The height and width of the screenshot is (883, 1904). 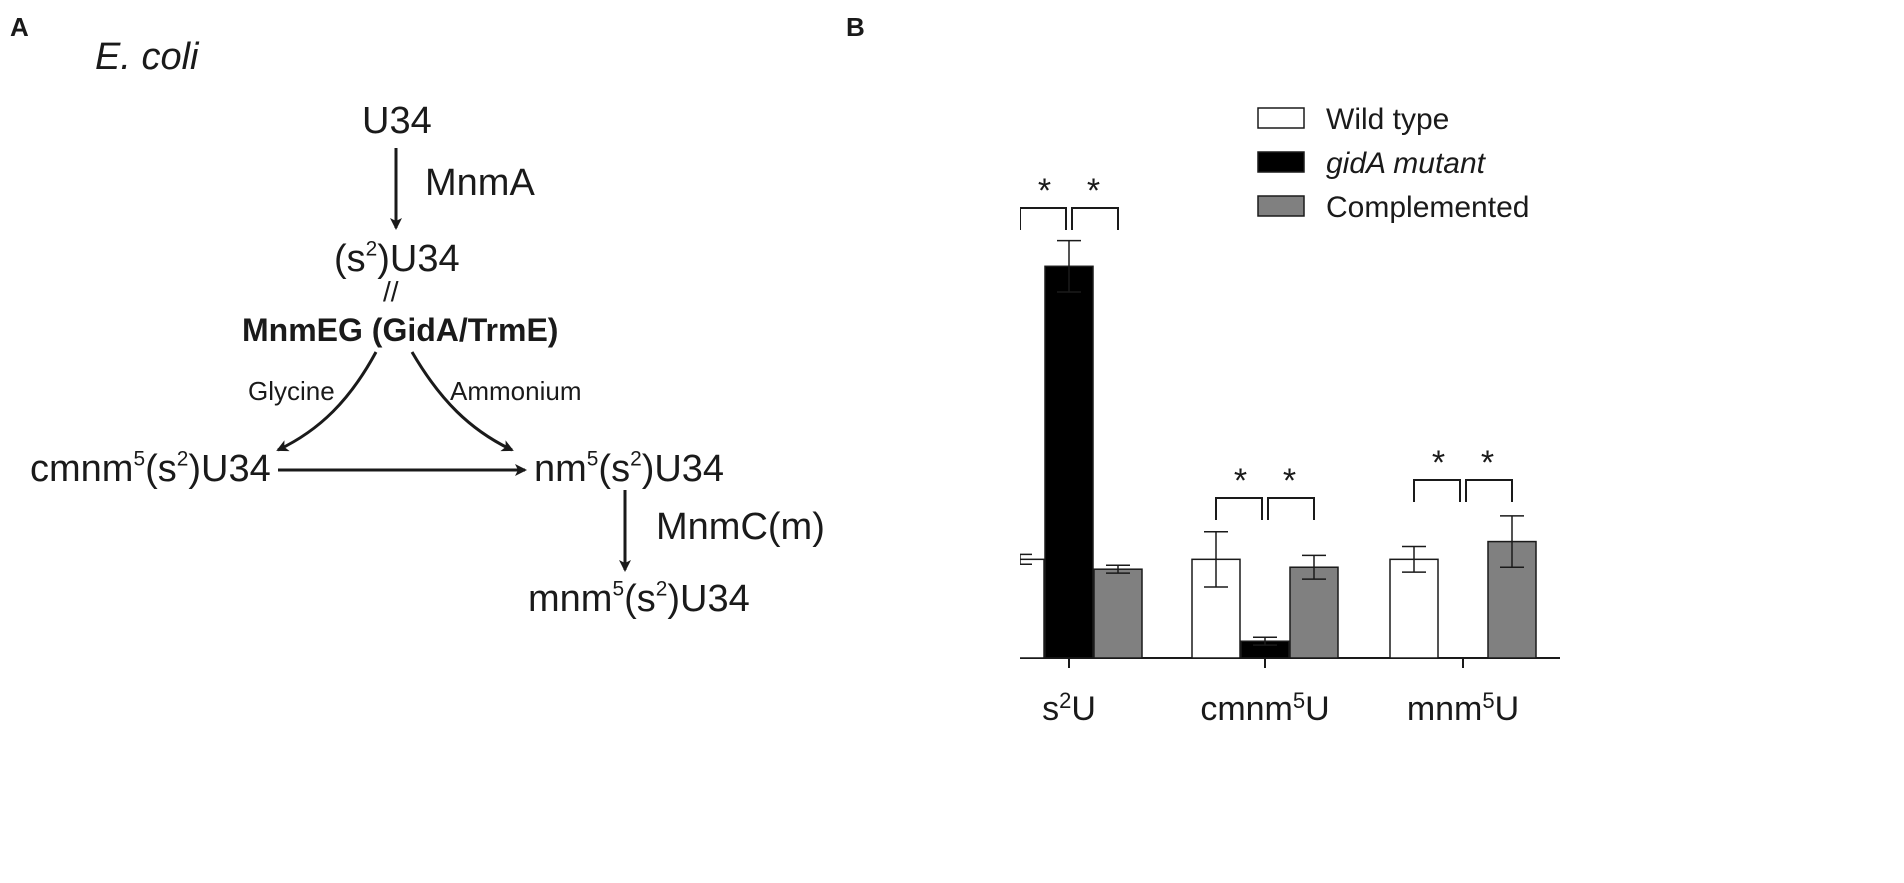 I want to click on mnm-label: mnm5(s2)U34, so click(x=639, y=598).